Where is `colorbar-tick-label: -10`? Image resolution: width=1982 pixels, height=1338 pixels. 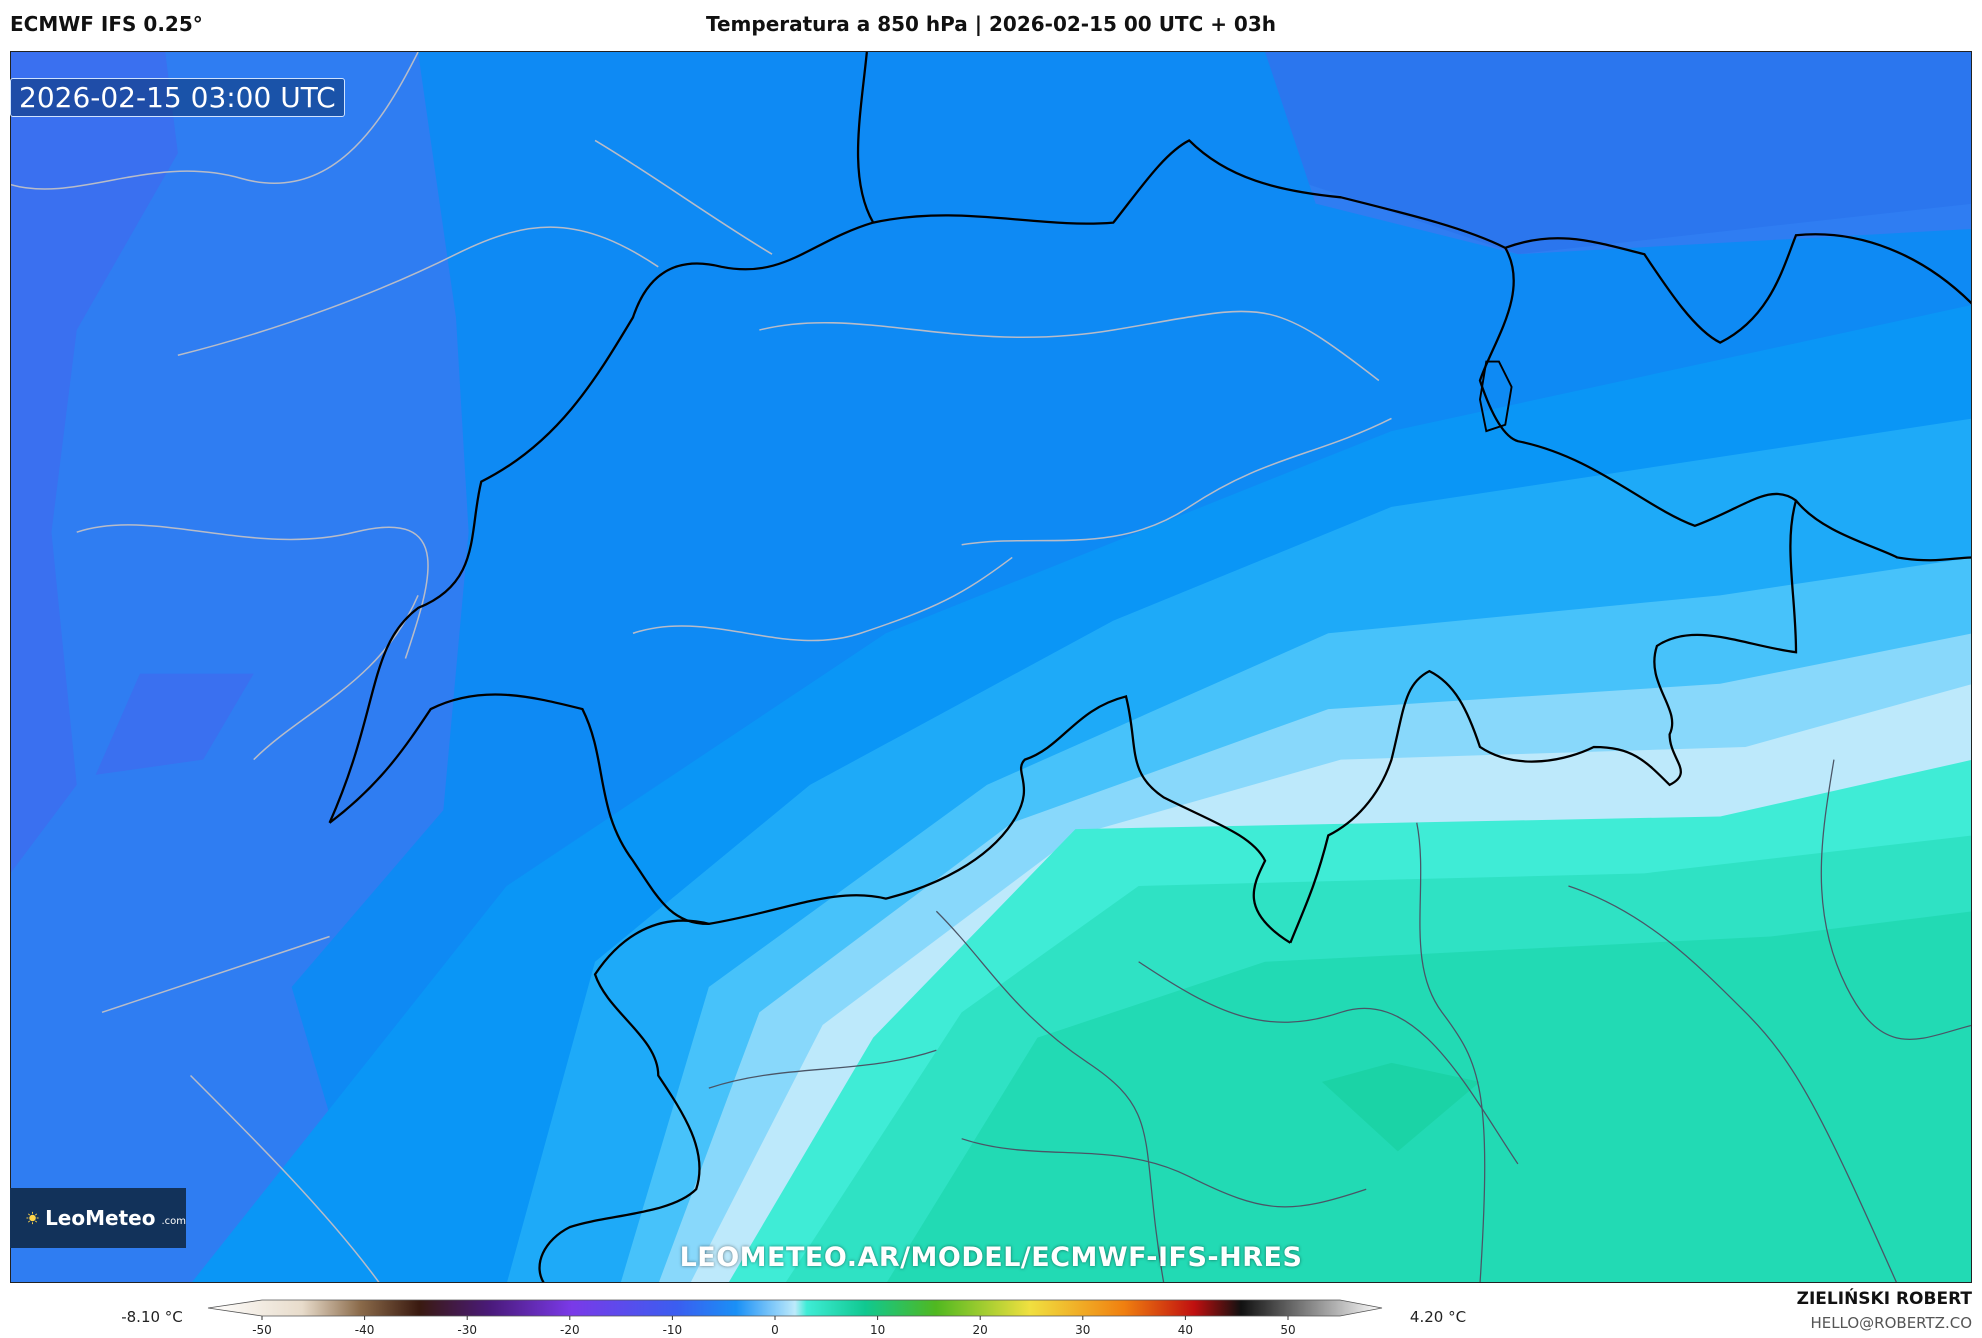 colorbar-tick-label: -10 is located at coordinates (673, 1330).